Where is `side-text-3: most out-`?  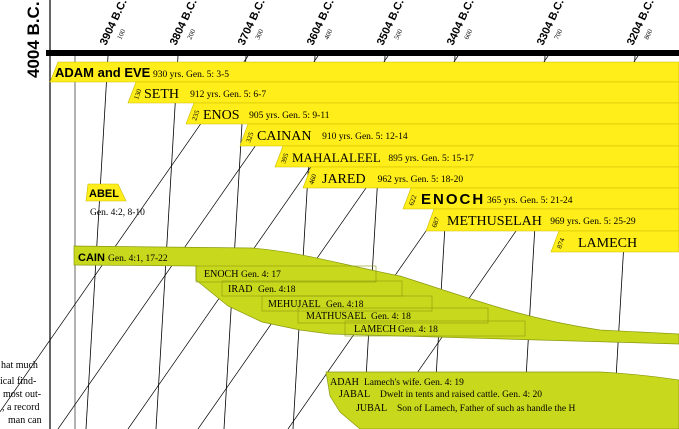 side-text-3: most out- is located at coordinates (22, 394).